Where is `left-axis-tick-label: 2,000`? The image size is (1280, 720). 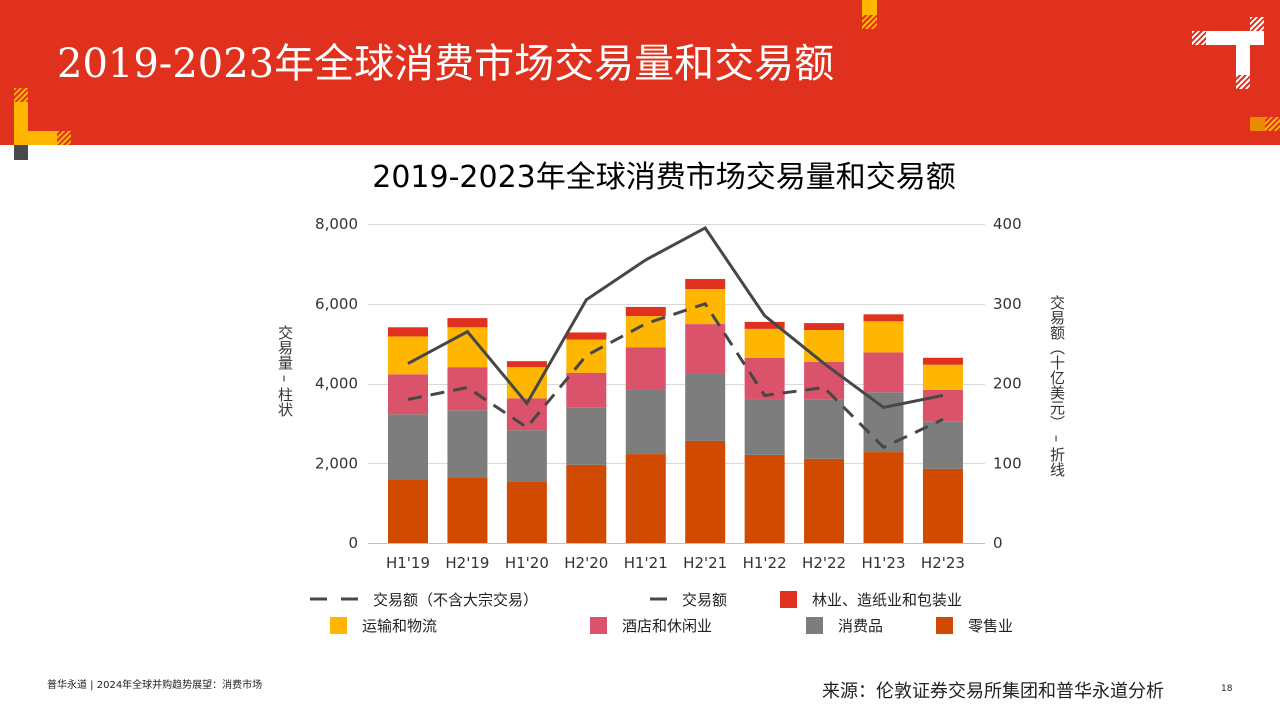 left-axis-tick-label: 2,000 is located at coordinates (336, 463).